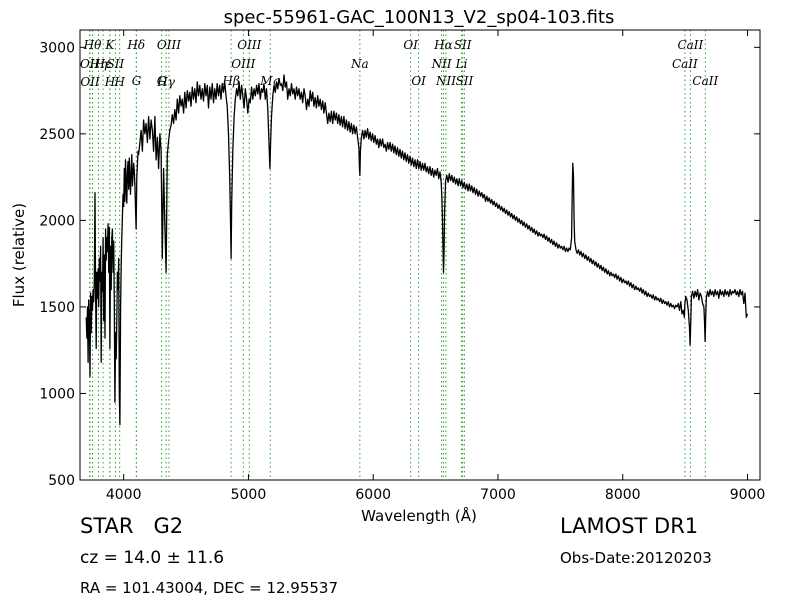 The height and width of the screenshot is (600, 800). I want to click on y-tick-label: 2500, so click(57, 135).